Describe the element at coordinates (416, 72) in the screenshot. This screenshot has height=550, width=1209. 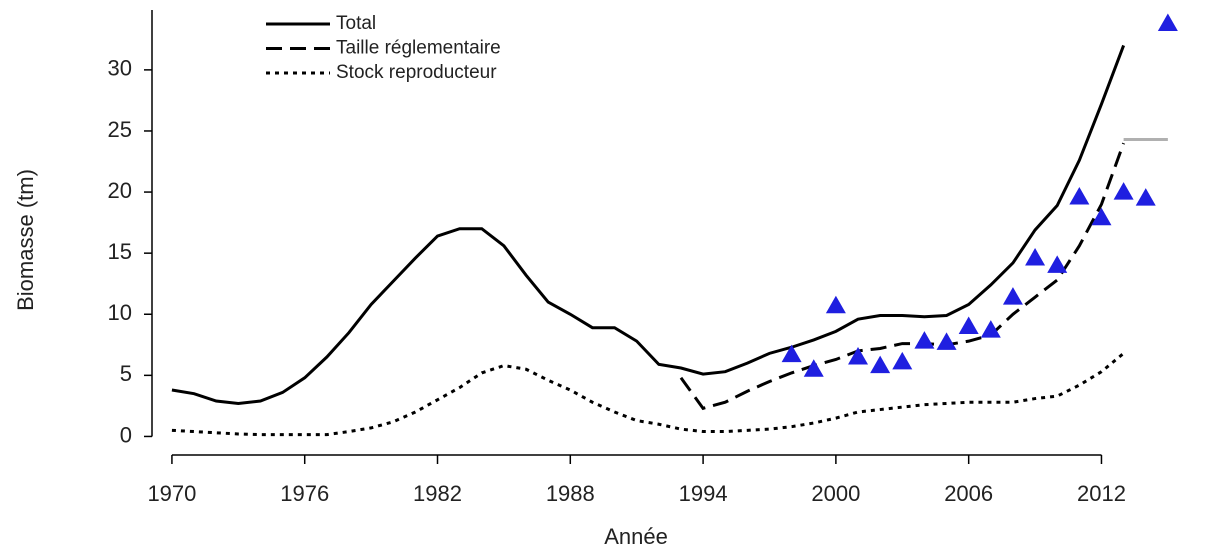
I see `legend-label: Stock reproducteur` at that location.